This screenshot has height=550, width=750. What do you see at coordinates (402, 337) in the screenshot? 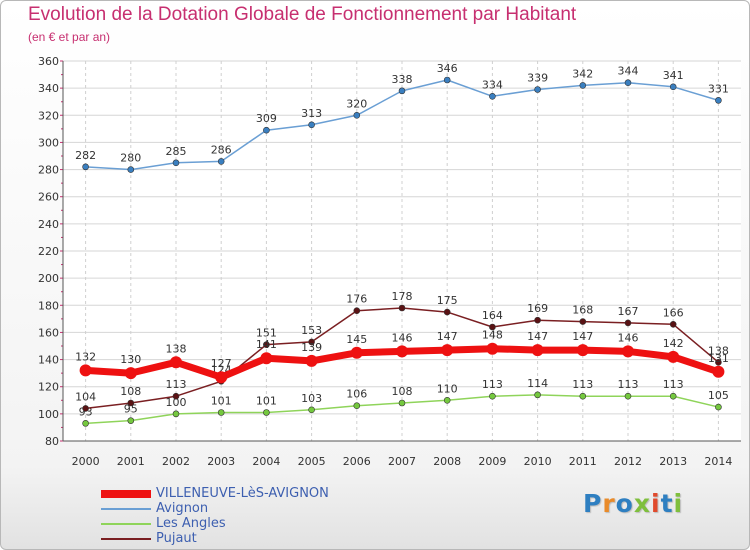
I see `data-label-villeneuve-l-s-avignon: 146` at bounding box center [402, 337].